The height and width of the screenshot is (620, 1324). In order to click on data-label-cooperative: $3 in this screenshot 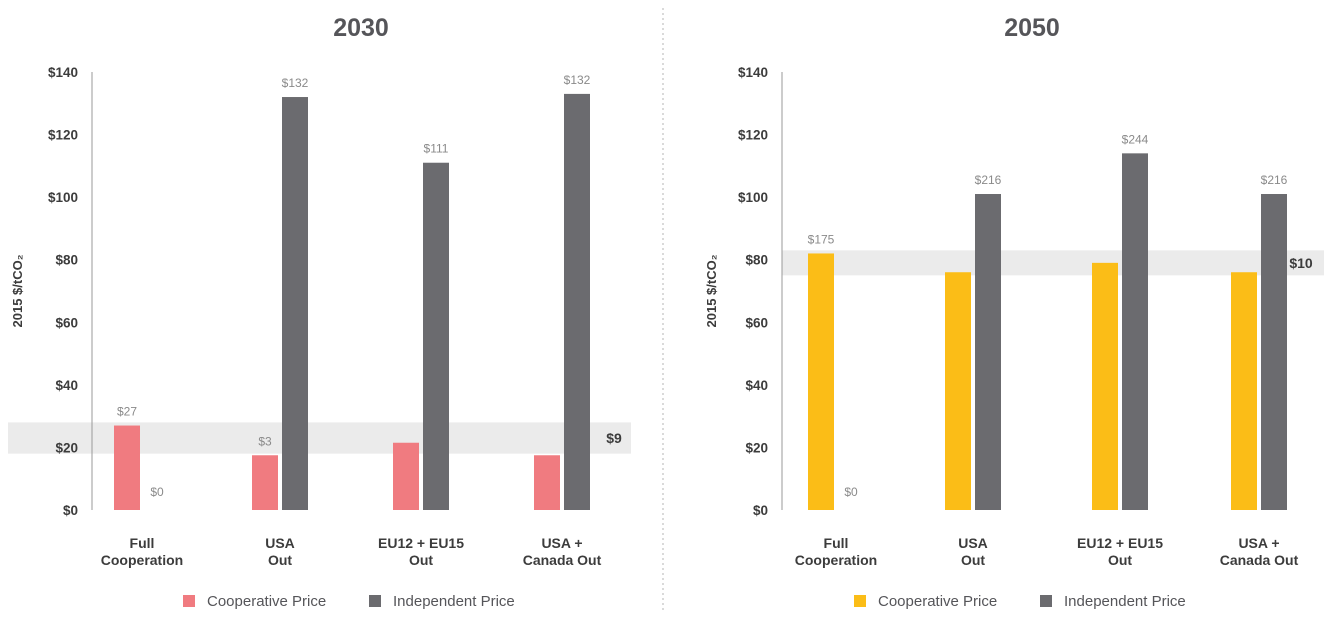, I will do `click(265, 441)`.